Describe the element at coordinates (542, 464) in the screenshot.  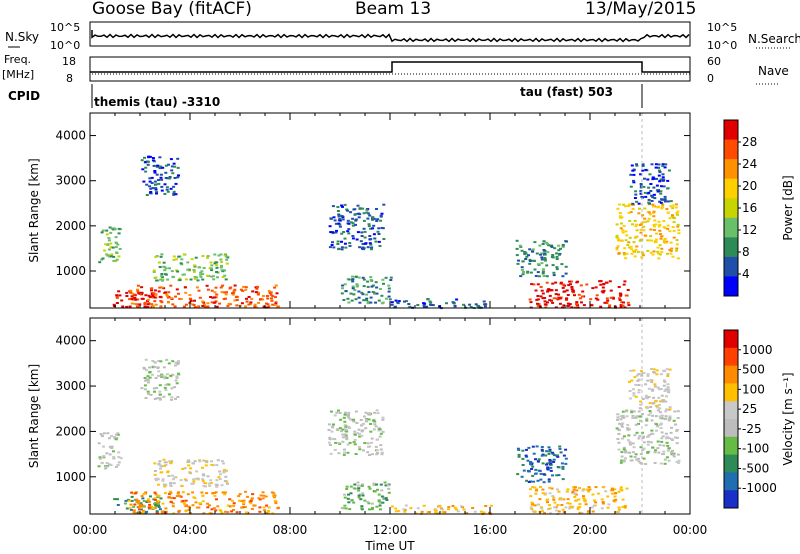
I see `data-region` at that location.